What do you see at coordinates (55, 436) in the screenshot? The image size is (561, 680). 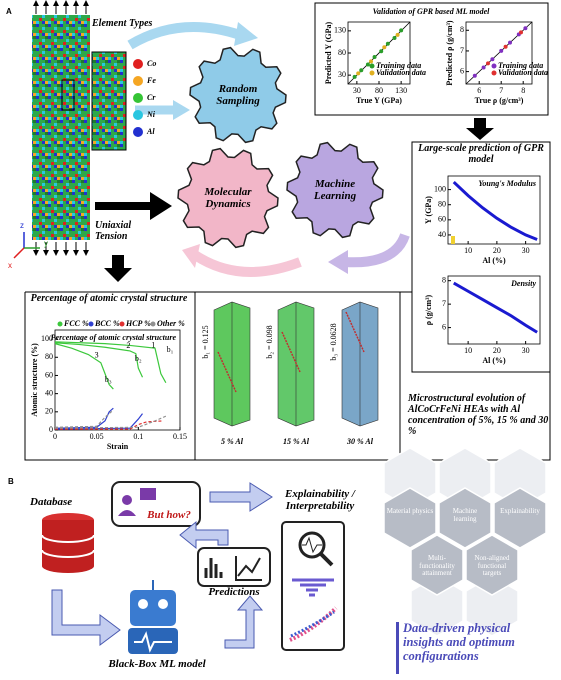 I see `x-tick-label: 0` at bounding box center [55, 436].